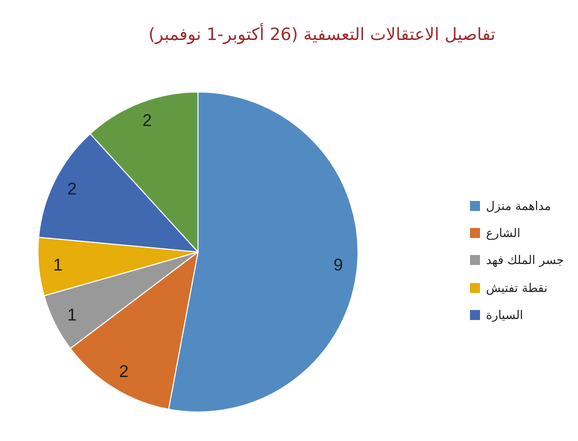  I want to click on chart-title: تفاصيل الاعتقالات التعسفية (26 أكتوبر-1 نوفمبر), so click(322, 35).